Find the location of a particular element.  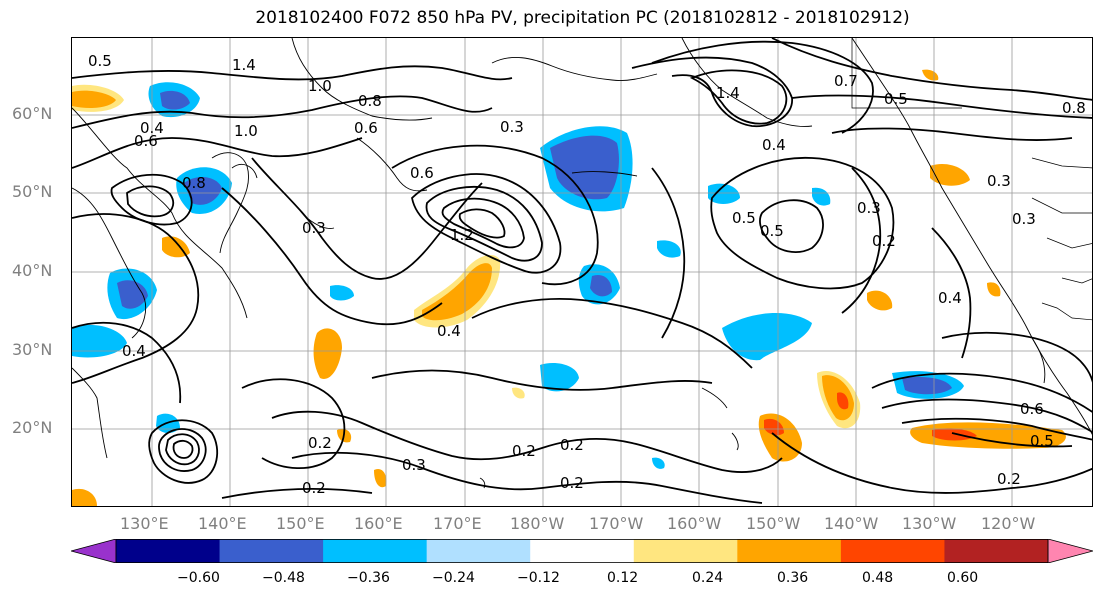

colorbar-tick: 0.24 is located at coordinates (708, 578).